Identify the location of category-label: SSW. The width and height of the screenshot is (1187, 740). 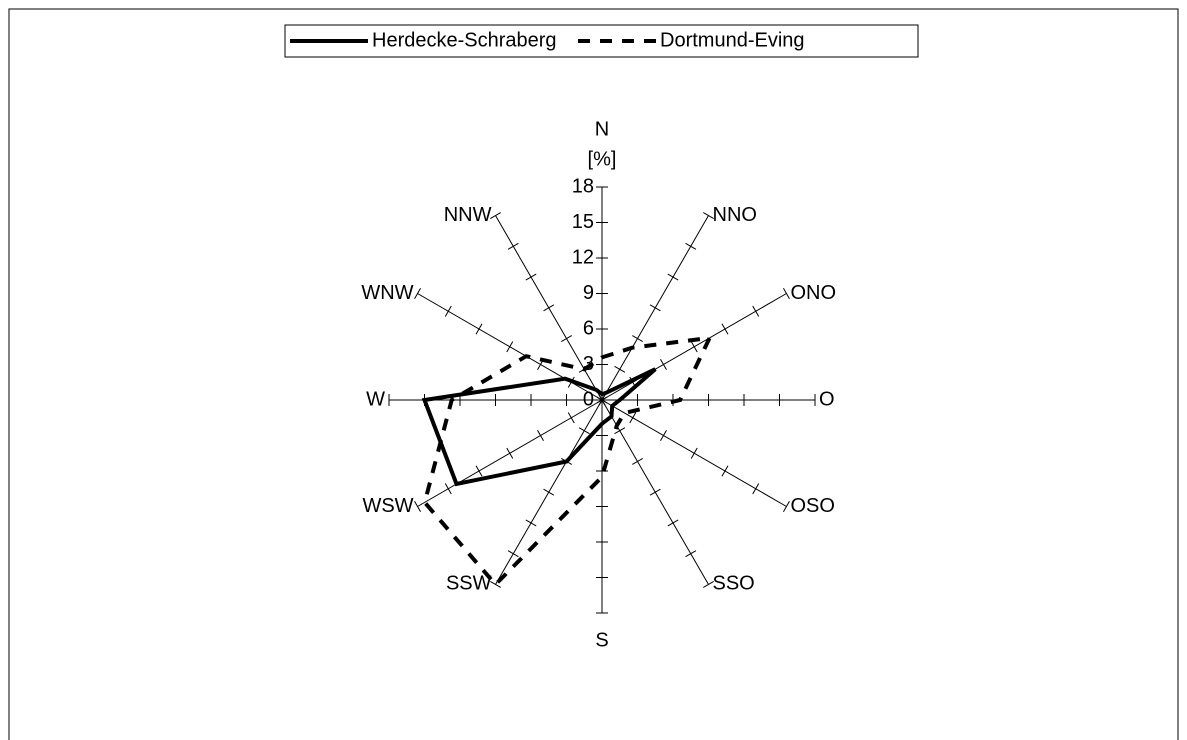
(469, 584).